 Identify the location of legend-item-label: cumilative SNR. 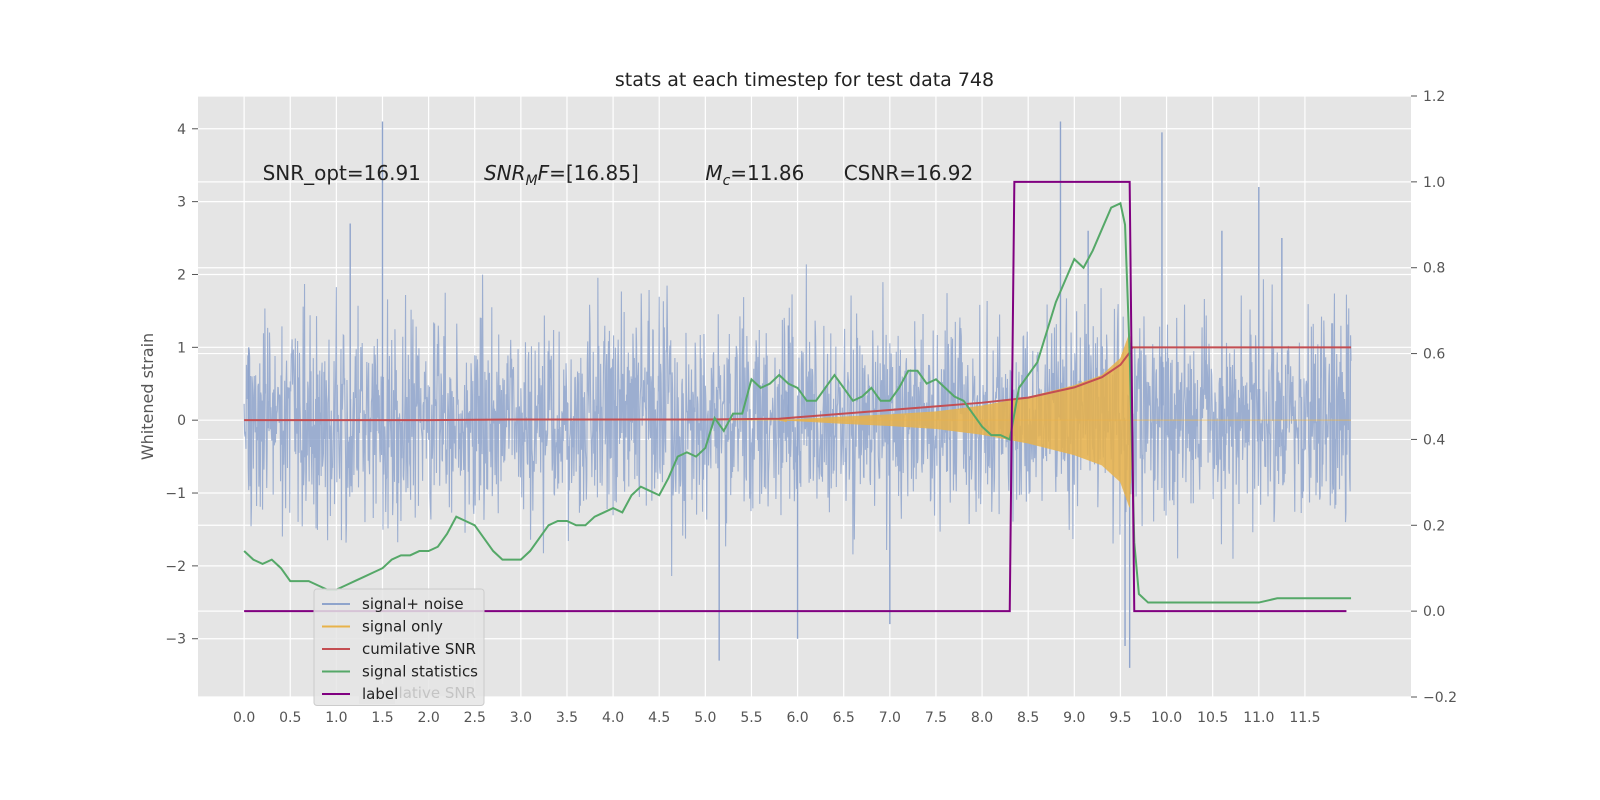
(419, 649).